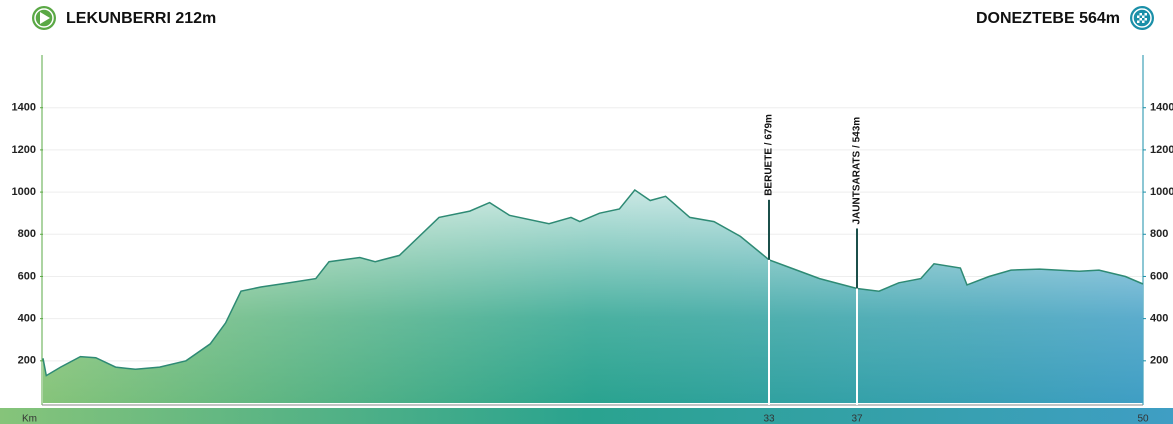  I want to click on finish-icon, so click(1142, 18).